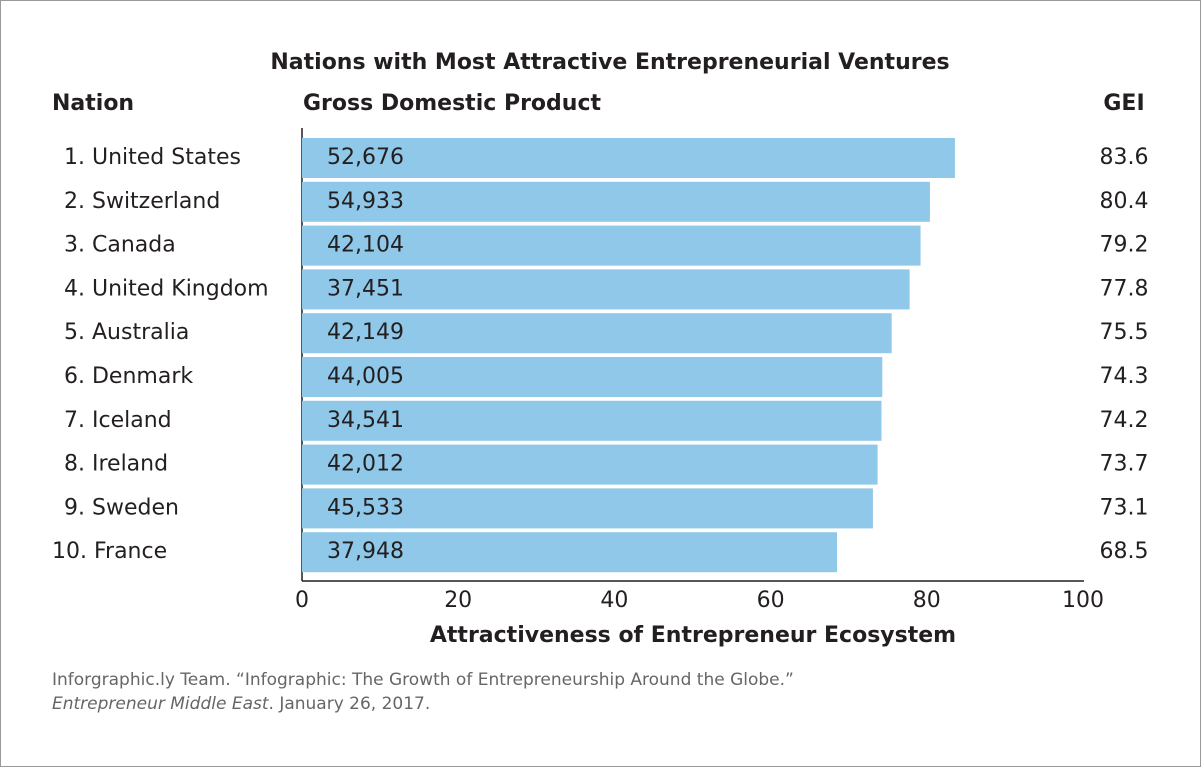 This screenshot has height=767, width=1201. I want to click on column-header: Nation, so click(93, 103).